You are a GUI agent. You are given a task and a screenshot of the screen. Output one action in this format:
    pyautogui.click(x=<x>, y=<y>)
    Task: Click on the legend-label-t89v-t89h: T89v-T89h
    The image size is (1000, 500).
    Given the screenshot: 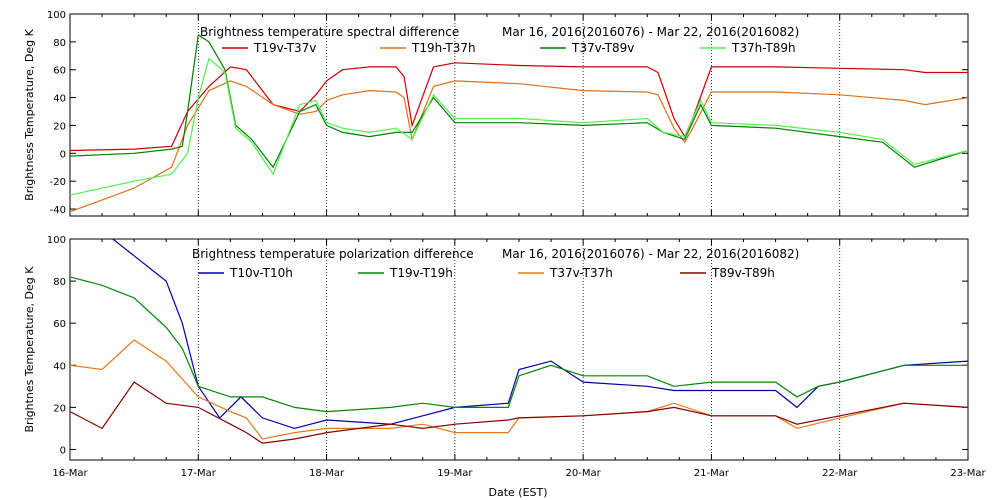 What is the action you would take?
    pyautogui.click(x=743, y=273)
    